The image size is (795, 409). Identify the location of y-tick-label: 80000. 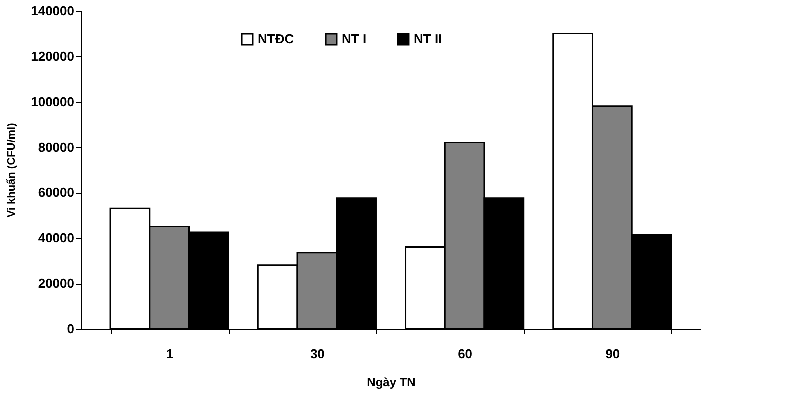
(56, 147).